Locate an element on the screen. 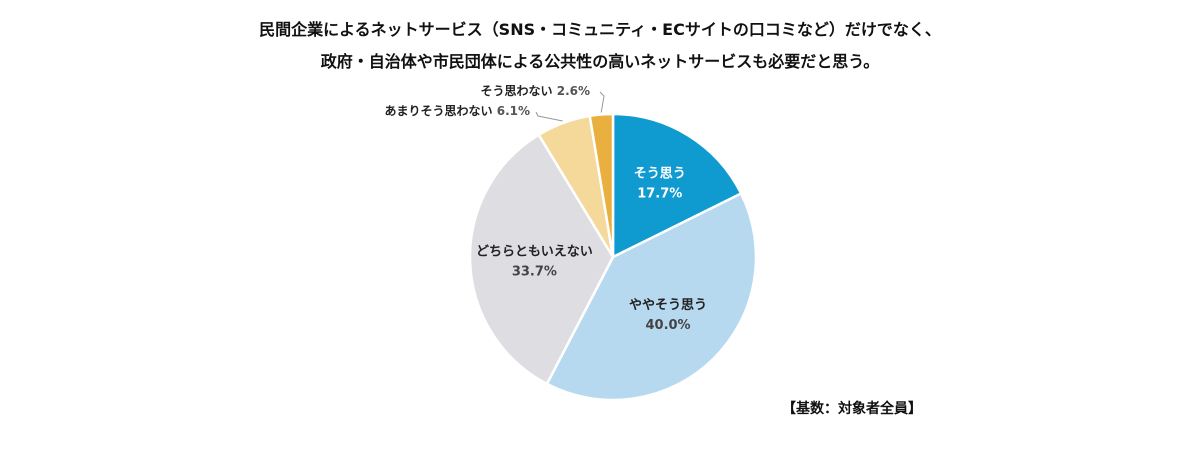  base-note: 【基数：対象者全員】 is located at coordinates (852, 409).